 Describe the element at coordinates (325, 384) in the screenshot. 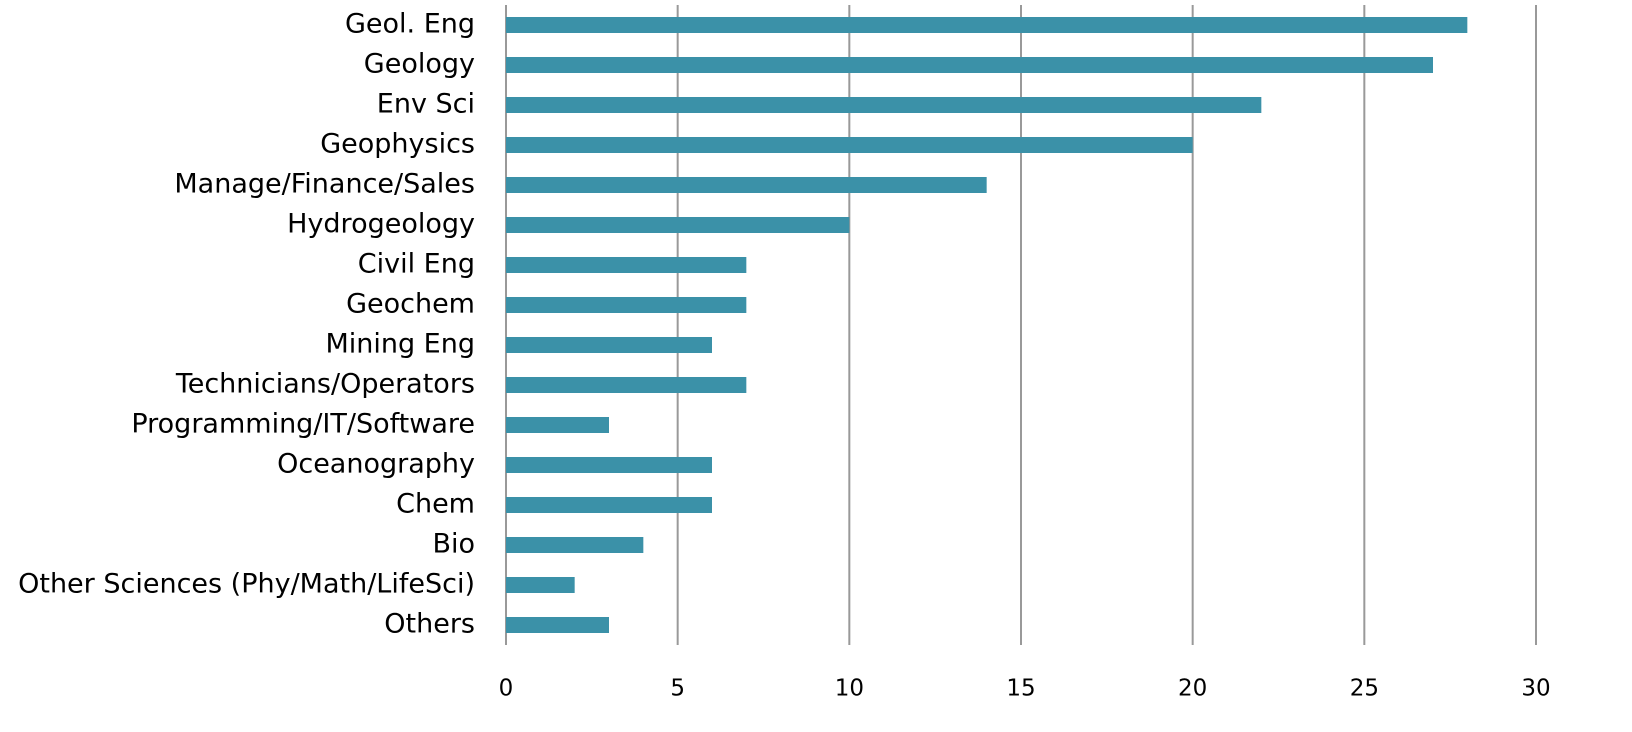

I see `y-tick-label: Technicians/Operators` at that location.